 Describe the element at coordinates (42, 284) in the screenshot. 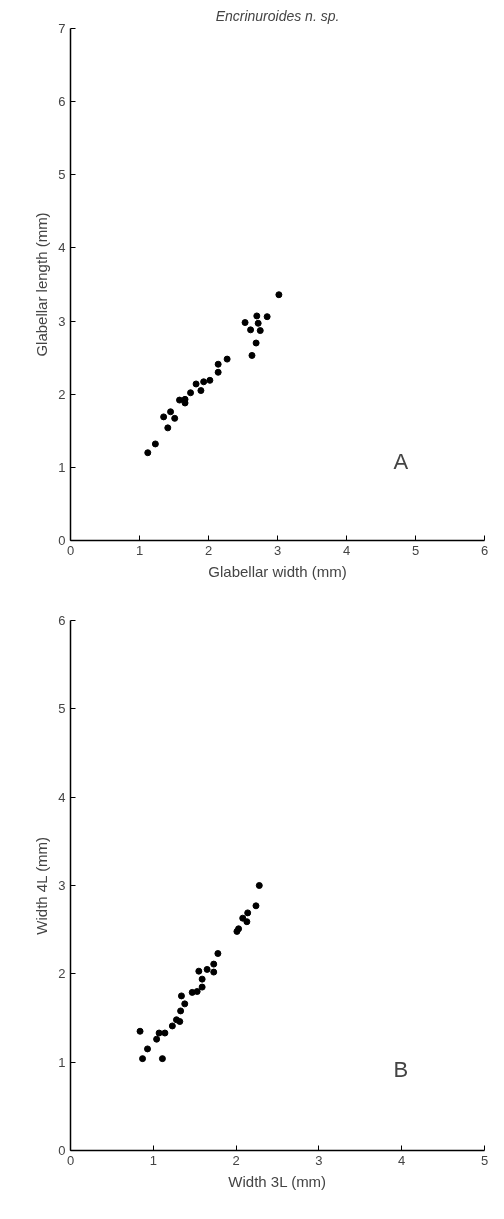

I see `y-axis-title: Glabellar length (mm)` at that location.